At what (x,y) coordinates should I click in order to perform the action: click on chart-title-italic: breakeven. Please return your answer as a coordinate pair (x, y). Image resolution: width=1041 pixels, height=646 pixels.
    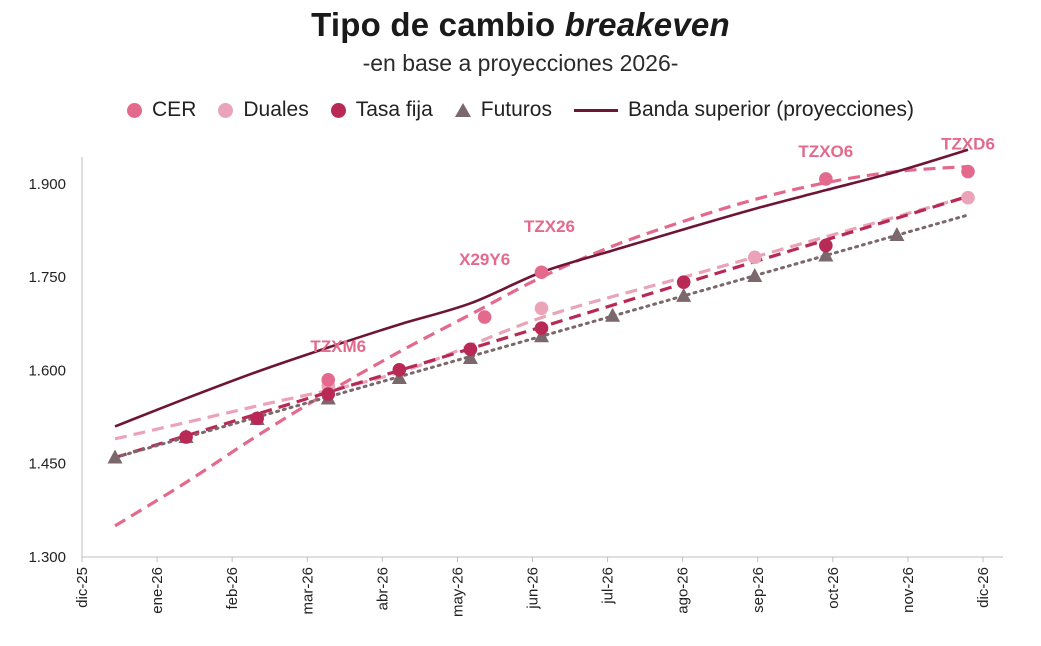
    Looking at the image, I should click on (647, 24).